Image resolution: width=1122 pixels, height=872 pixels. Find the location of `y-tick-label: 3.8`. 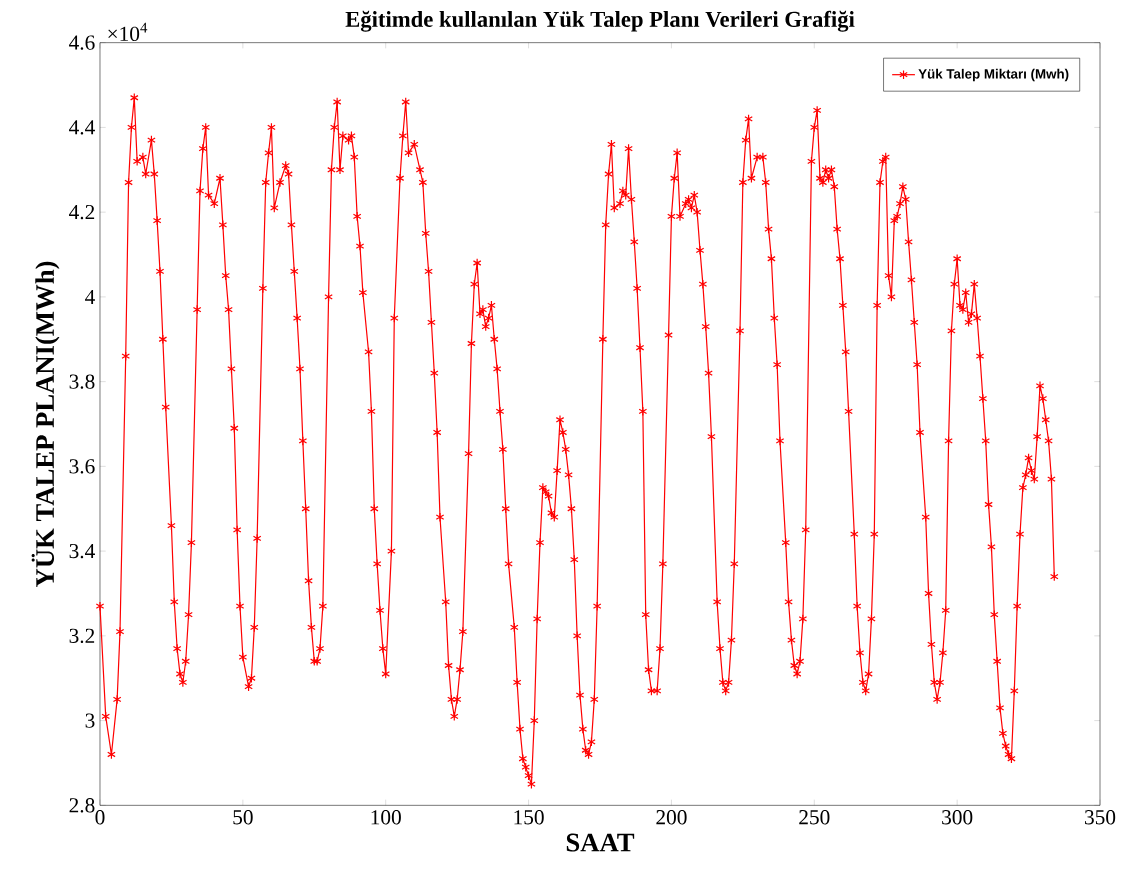

y-tick-label: 3.8 is located at coordinates (82, 381).